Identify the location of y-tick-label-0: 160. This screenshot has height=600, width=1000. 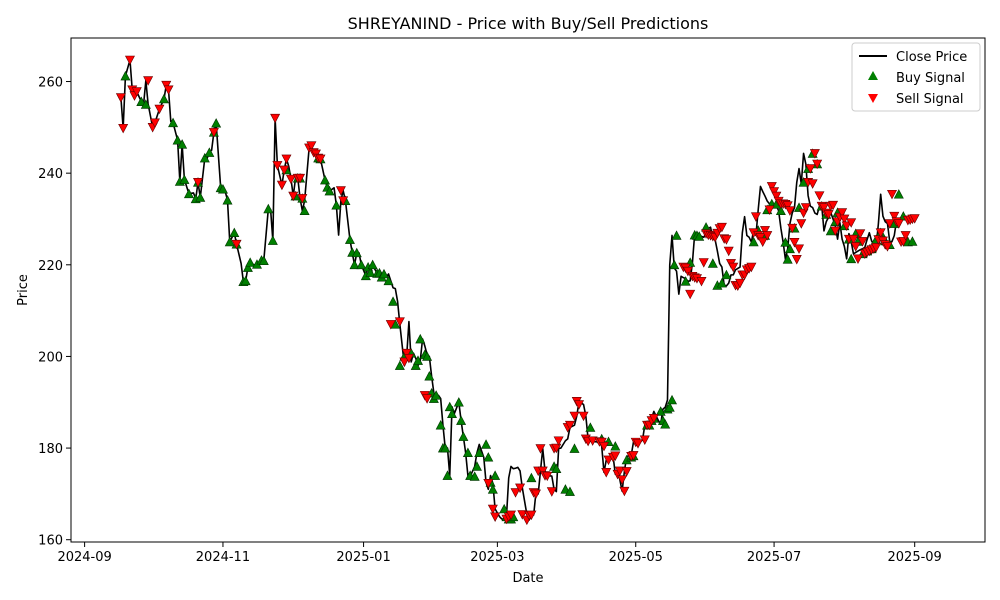
(50, 541).